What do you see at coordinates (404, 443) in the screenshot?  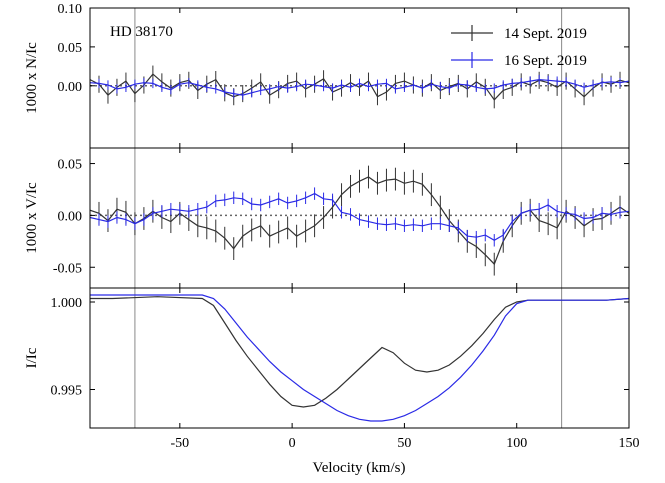 I see `x-tick-label: 50` at bounding box center [404, 443].